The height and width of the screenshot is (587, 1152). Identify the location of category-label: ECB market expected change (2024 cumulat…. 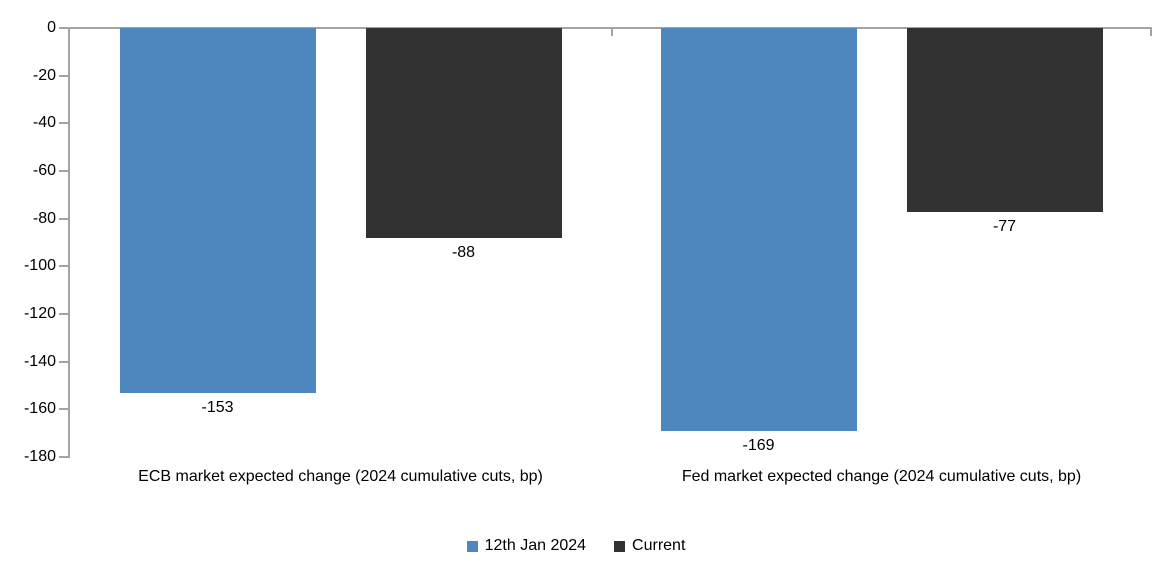
(340, 476).